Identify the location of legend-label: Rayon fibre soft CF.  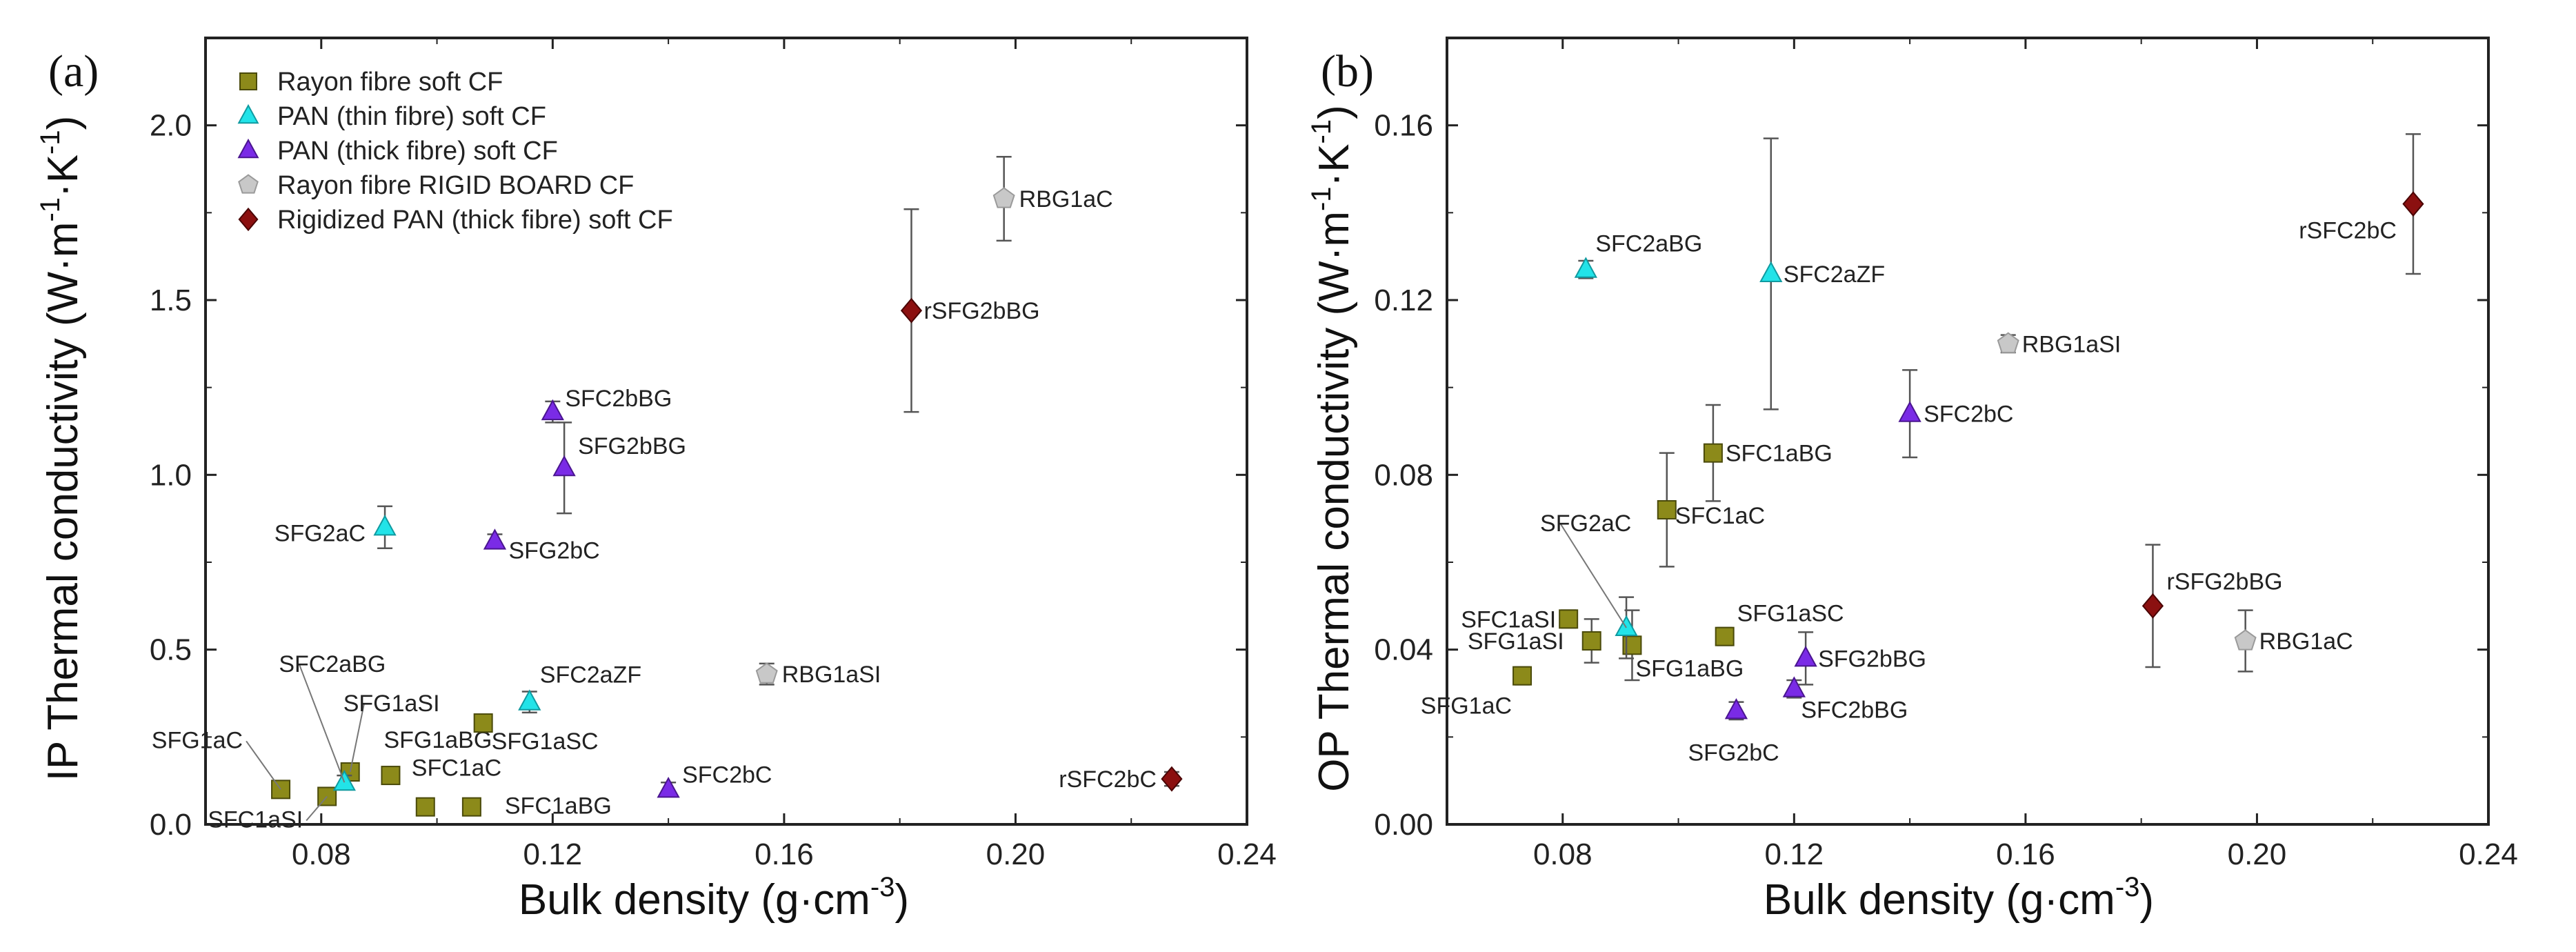
(390, 82).